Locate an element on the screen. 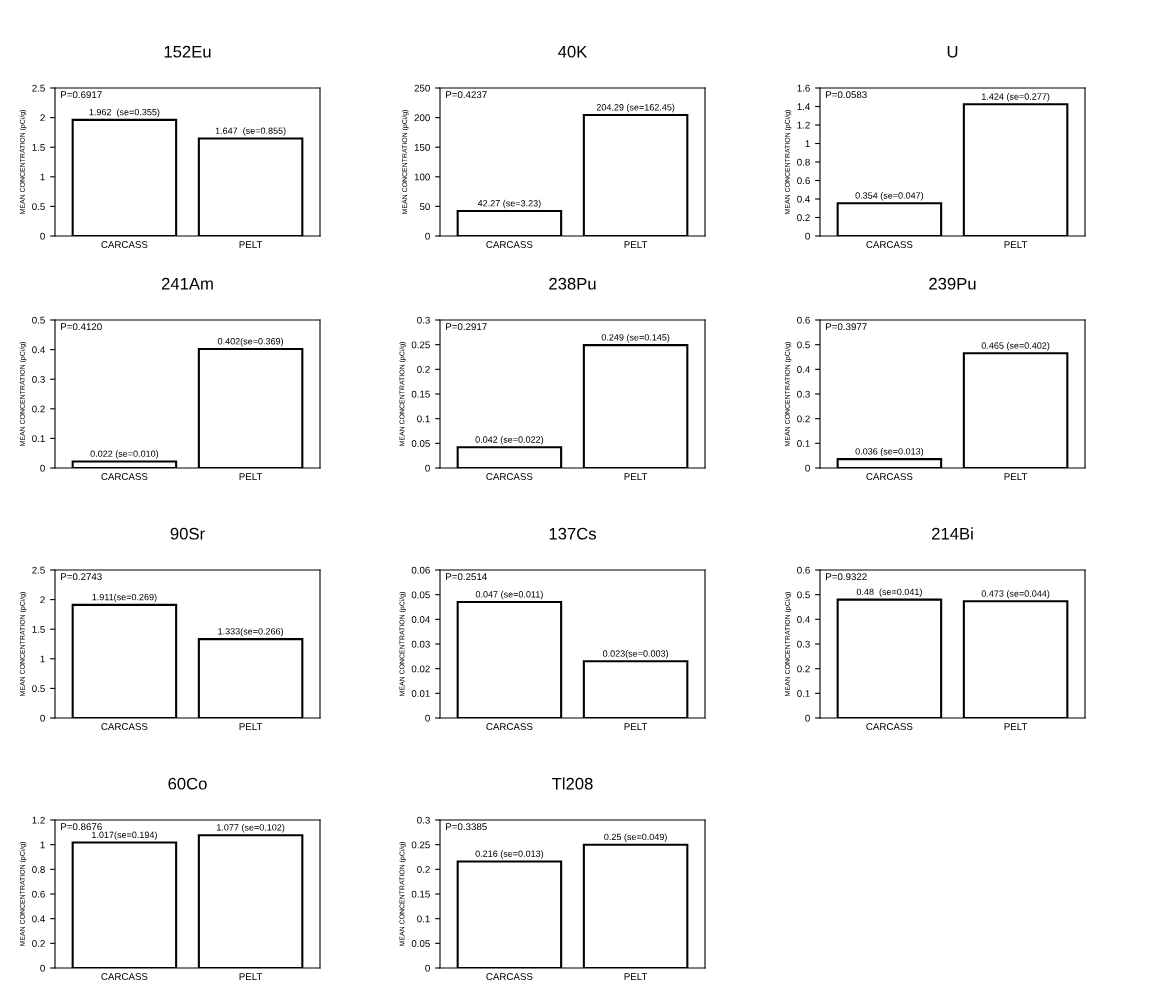 Image resolution: width=1167 pixels, height=1003 pixels. chart-title: 238Pu is located at coordinates (572, 283).